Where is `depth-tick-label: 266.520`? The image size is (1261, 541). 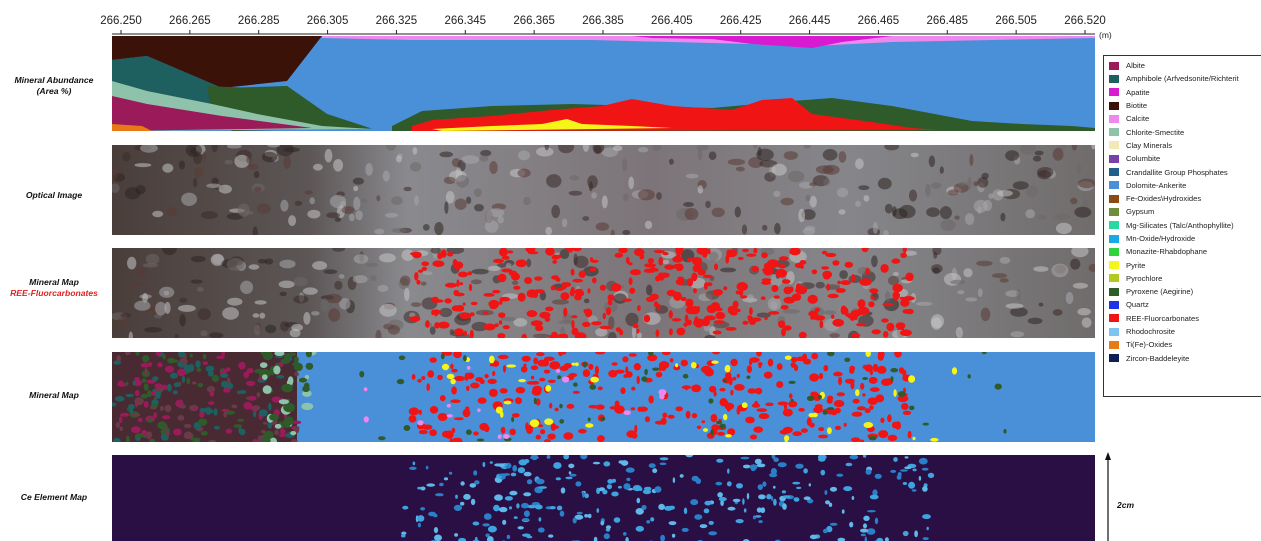 depth-tick-label: 266.520 is located at coordinates (1085, 21).